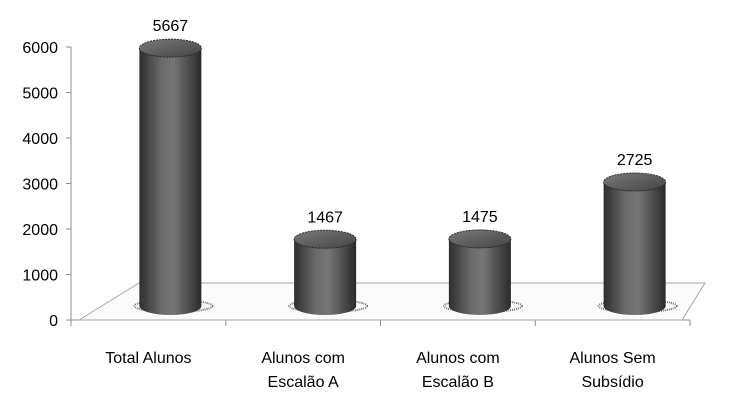 The height and width of the screenshot is (394, 732). Describe the element at coordinates (53, 321) in the screenshot. I see `y-tick-label: 0` at that location.